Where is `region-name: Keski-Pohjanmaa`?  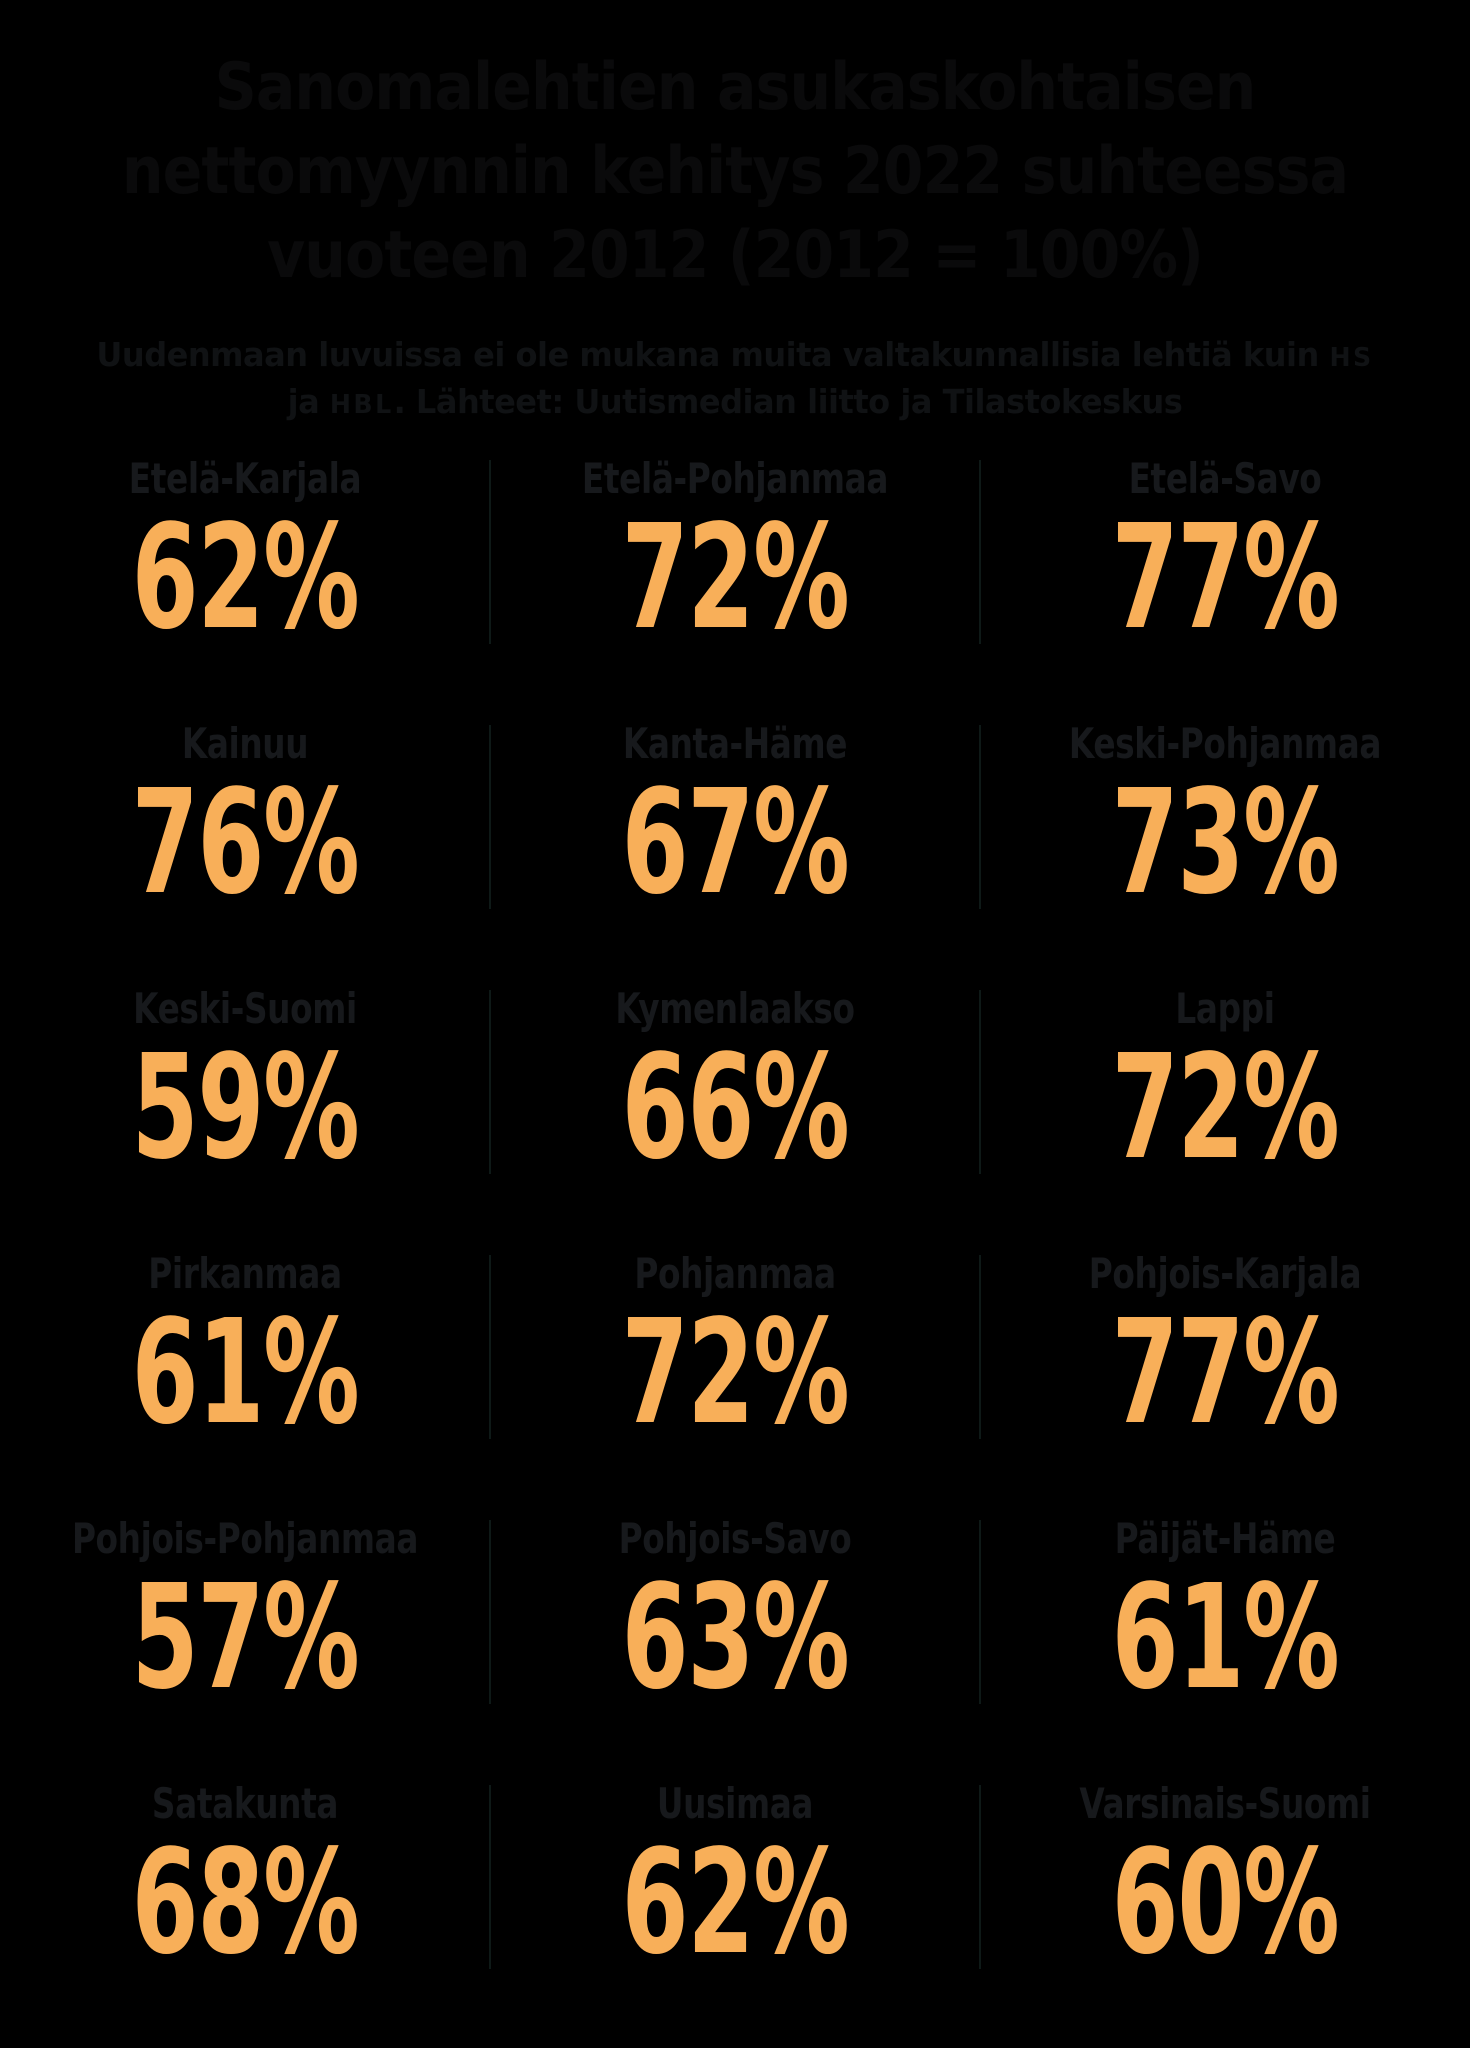 region-name: Keski-Pohjanmaa is located at coordinates (1225, 743).